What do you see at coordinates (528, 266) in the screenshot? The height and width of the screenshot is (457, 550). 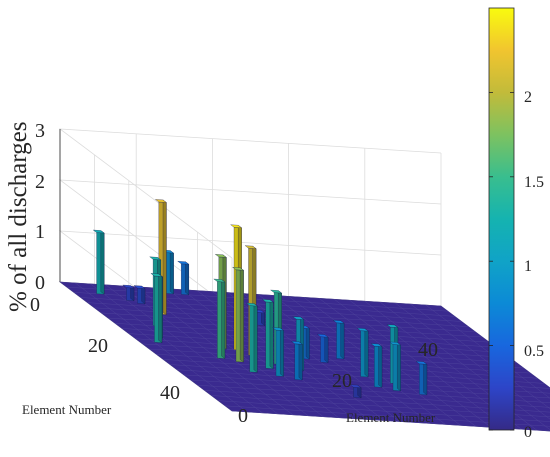 I see `colorbar-tick-label: 1` at bounding box center [528, 266].